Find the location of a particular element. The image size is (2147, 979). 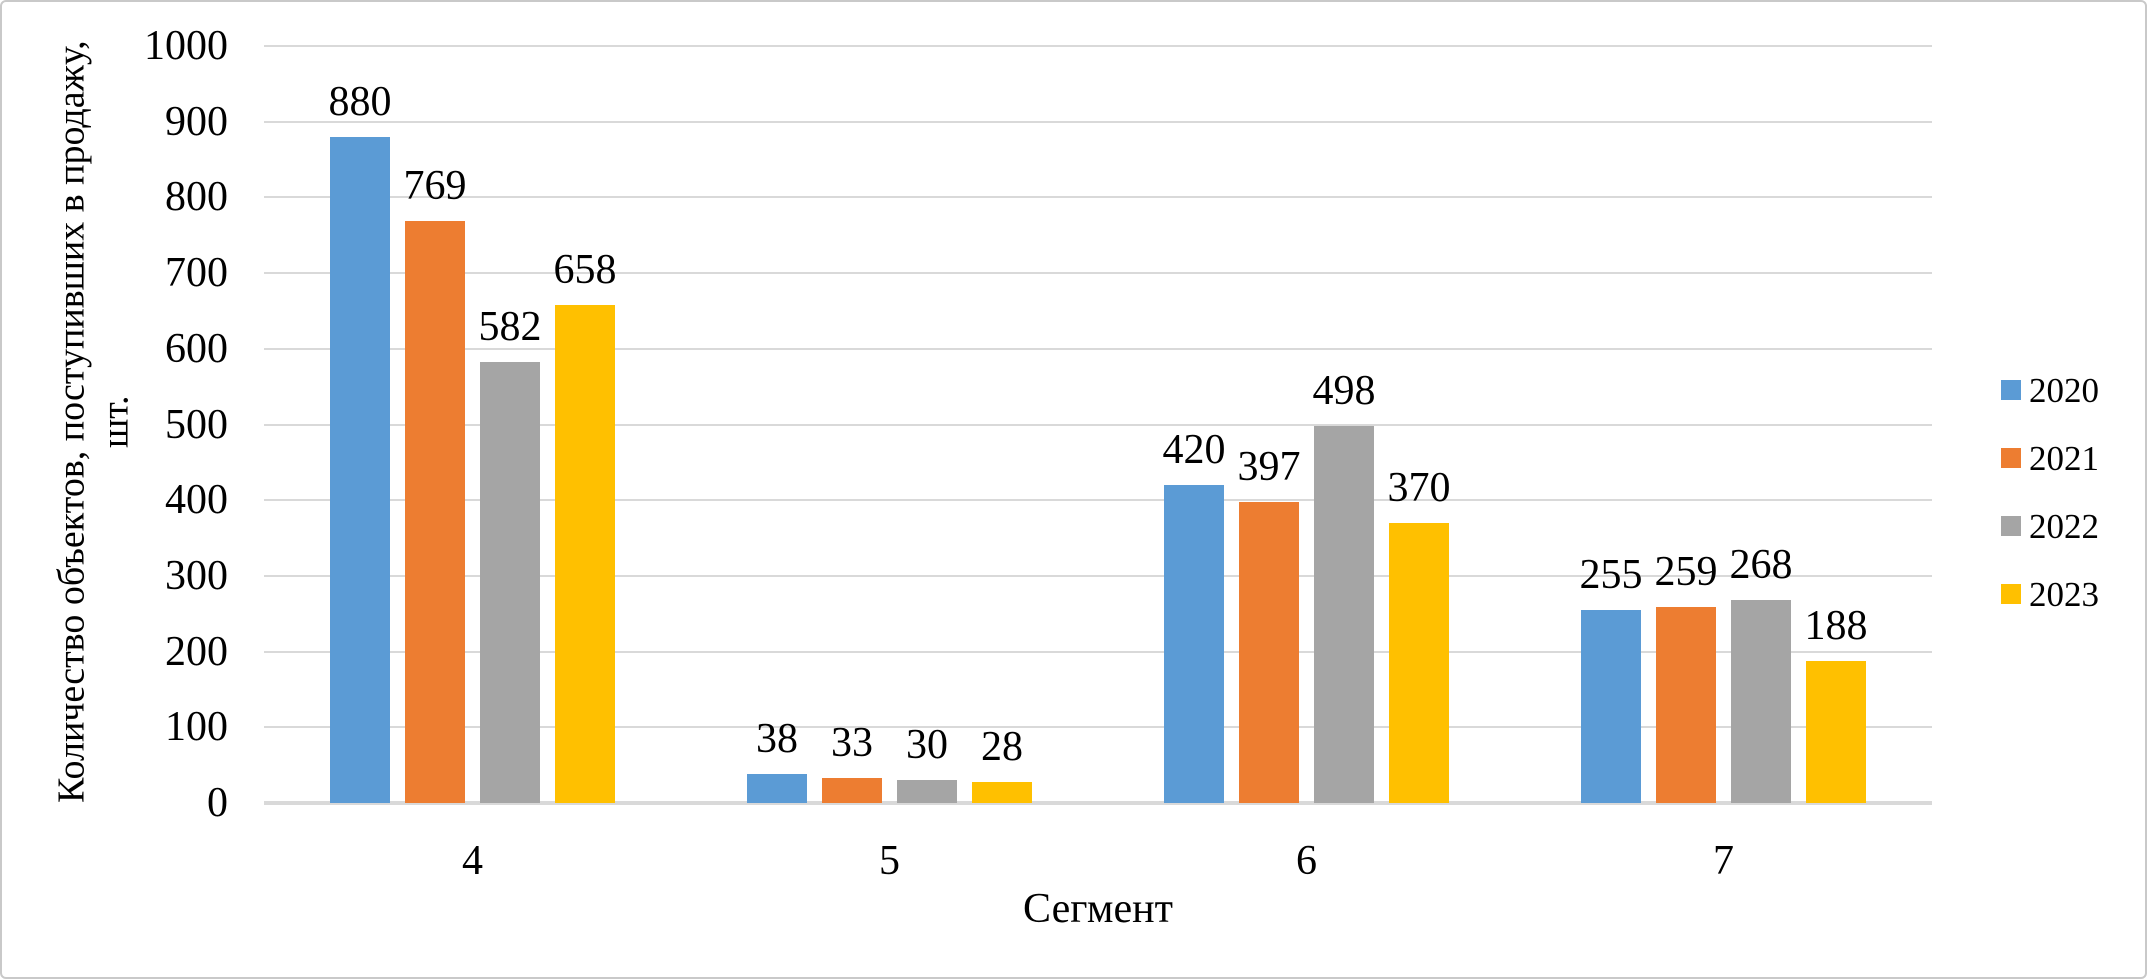

y-tick-label-700: 700 is located at coordinates (196, 273).